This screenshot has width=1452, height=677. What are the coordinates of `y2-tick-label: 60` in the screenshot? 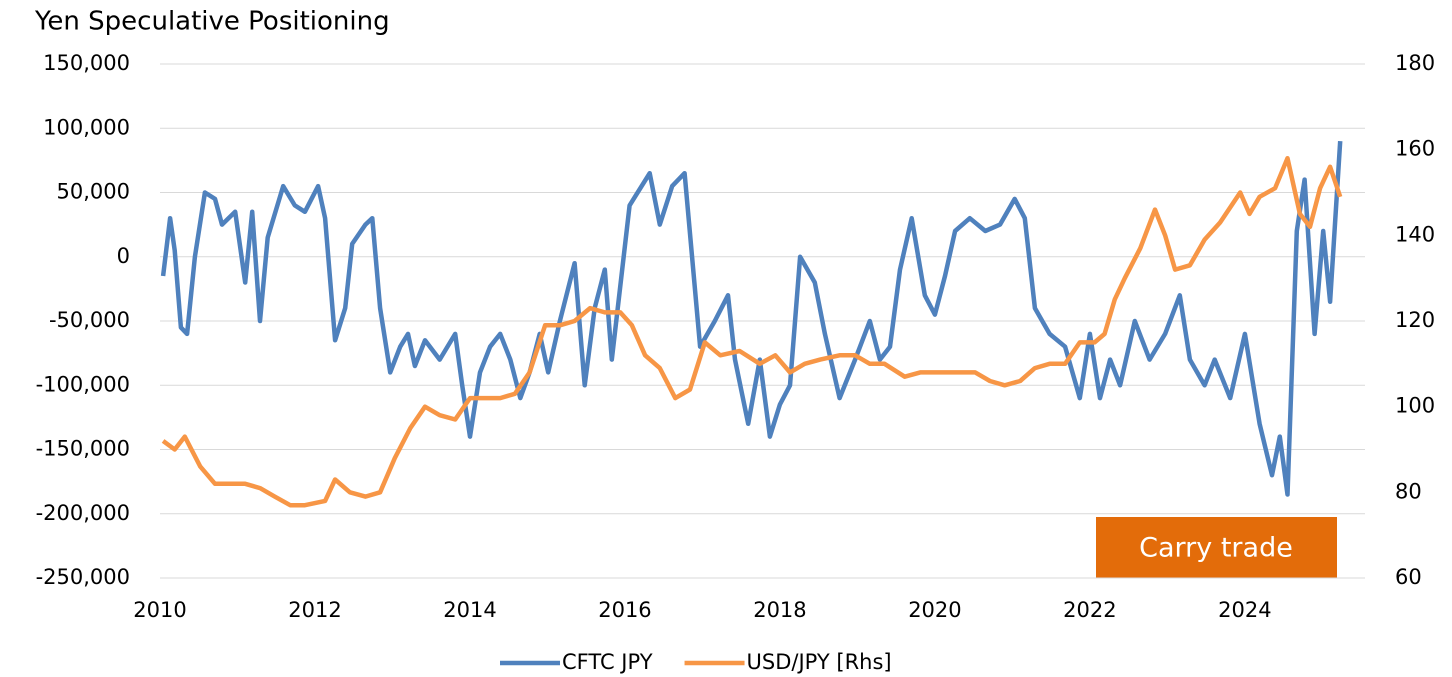 It's located at (1408, 577).